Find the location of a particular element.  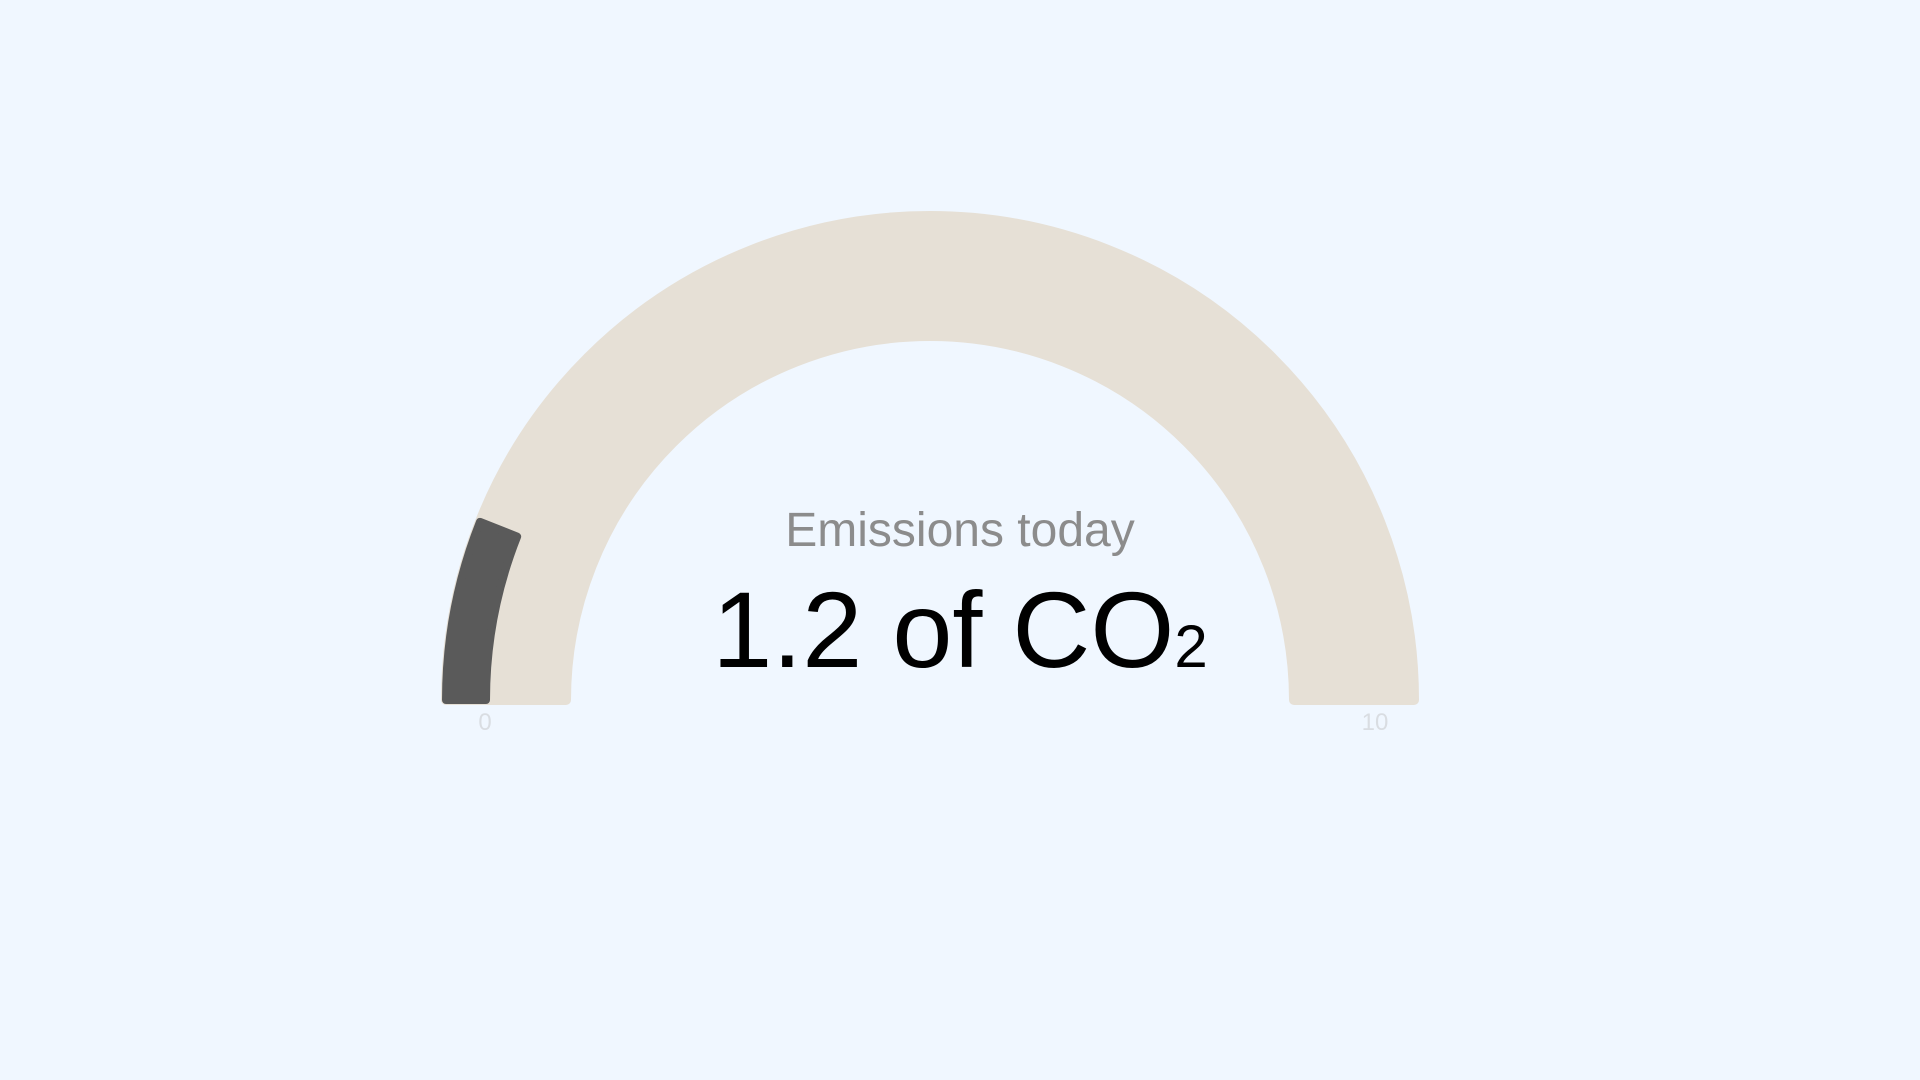

gauge-fill-bar is located at coordinates (482, 610).